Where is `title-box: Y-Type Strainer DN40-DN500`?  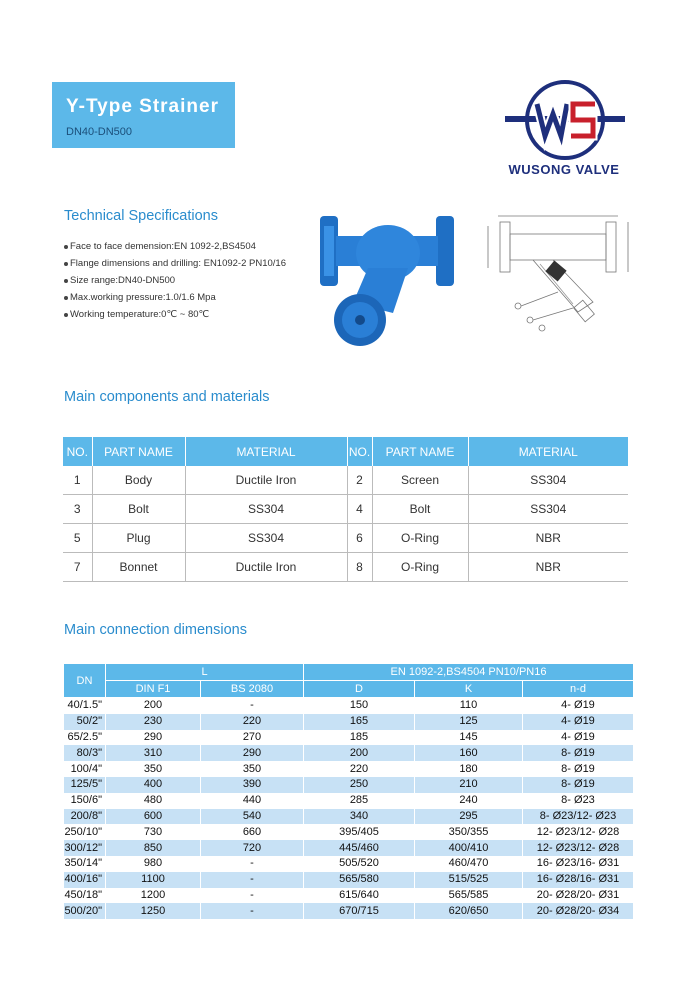
title-box: Y-Type Strainer DN40-DN500 is located at coordinates (143, 115).